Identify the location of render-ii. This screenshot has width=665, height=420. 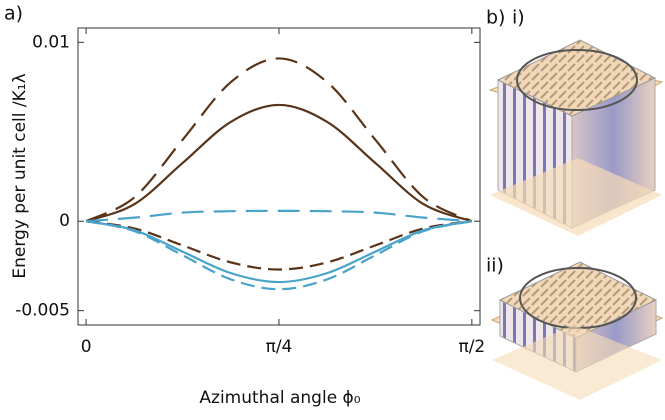
(577, 330).